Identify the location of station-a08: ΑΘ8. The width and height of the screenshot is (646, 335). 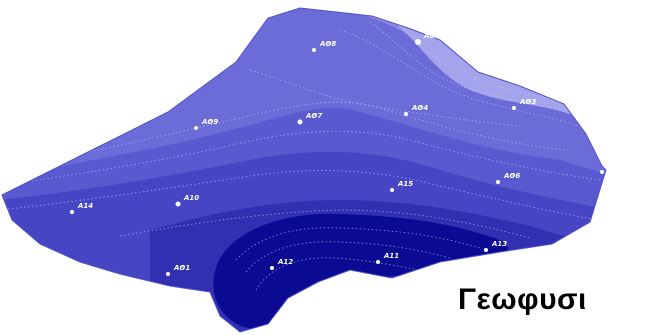
(324, 46).